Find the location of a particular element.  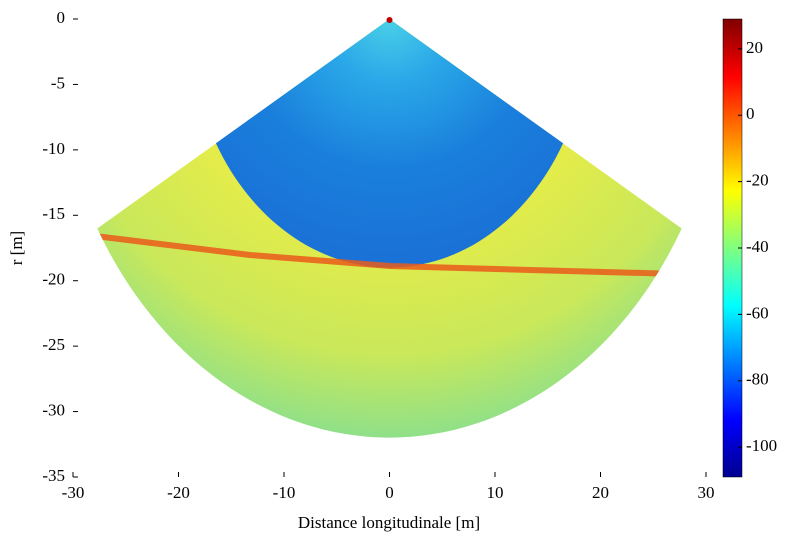

y-tick-label: -5 is located at coordinates (58, 82).